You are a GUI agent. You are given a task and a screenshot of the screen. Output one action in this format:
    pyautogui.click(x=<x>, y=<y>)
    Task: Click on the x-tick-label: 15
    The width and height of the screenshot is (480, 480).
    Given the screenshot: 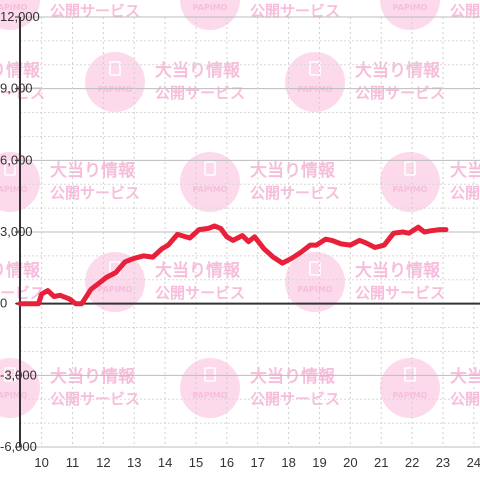 What is the action you would take?
    pyautogui.click(x=196, y=462)
    